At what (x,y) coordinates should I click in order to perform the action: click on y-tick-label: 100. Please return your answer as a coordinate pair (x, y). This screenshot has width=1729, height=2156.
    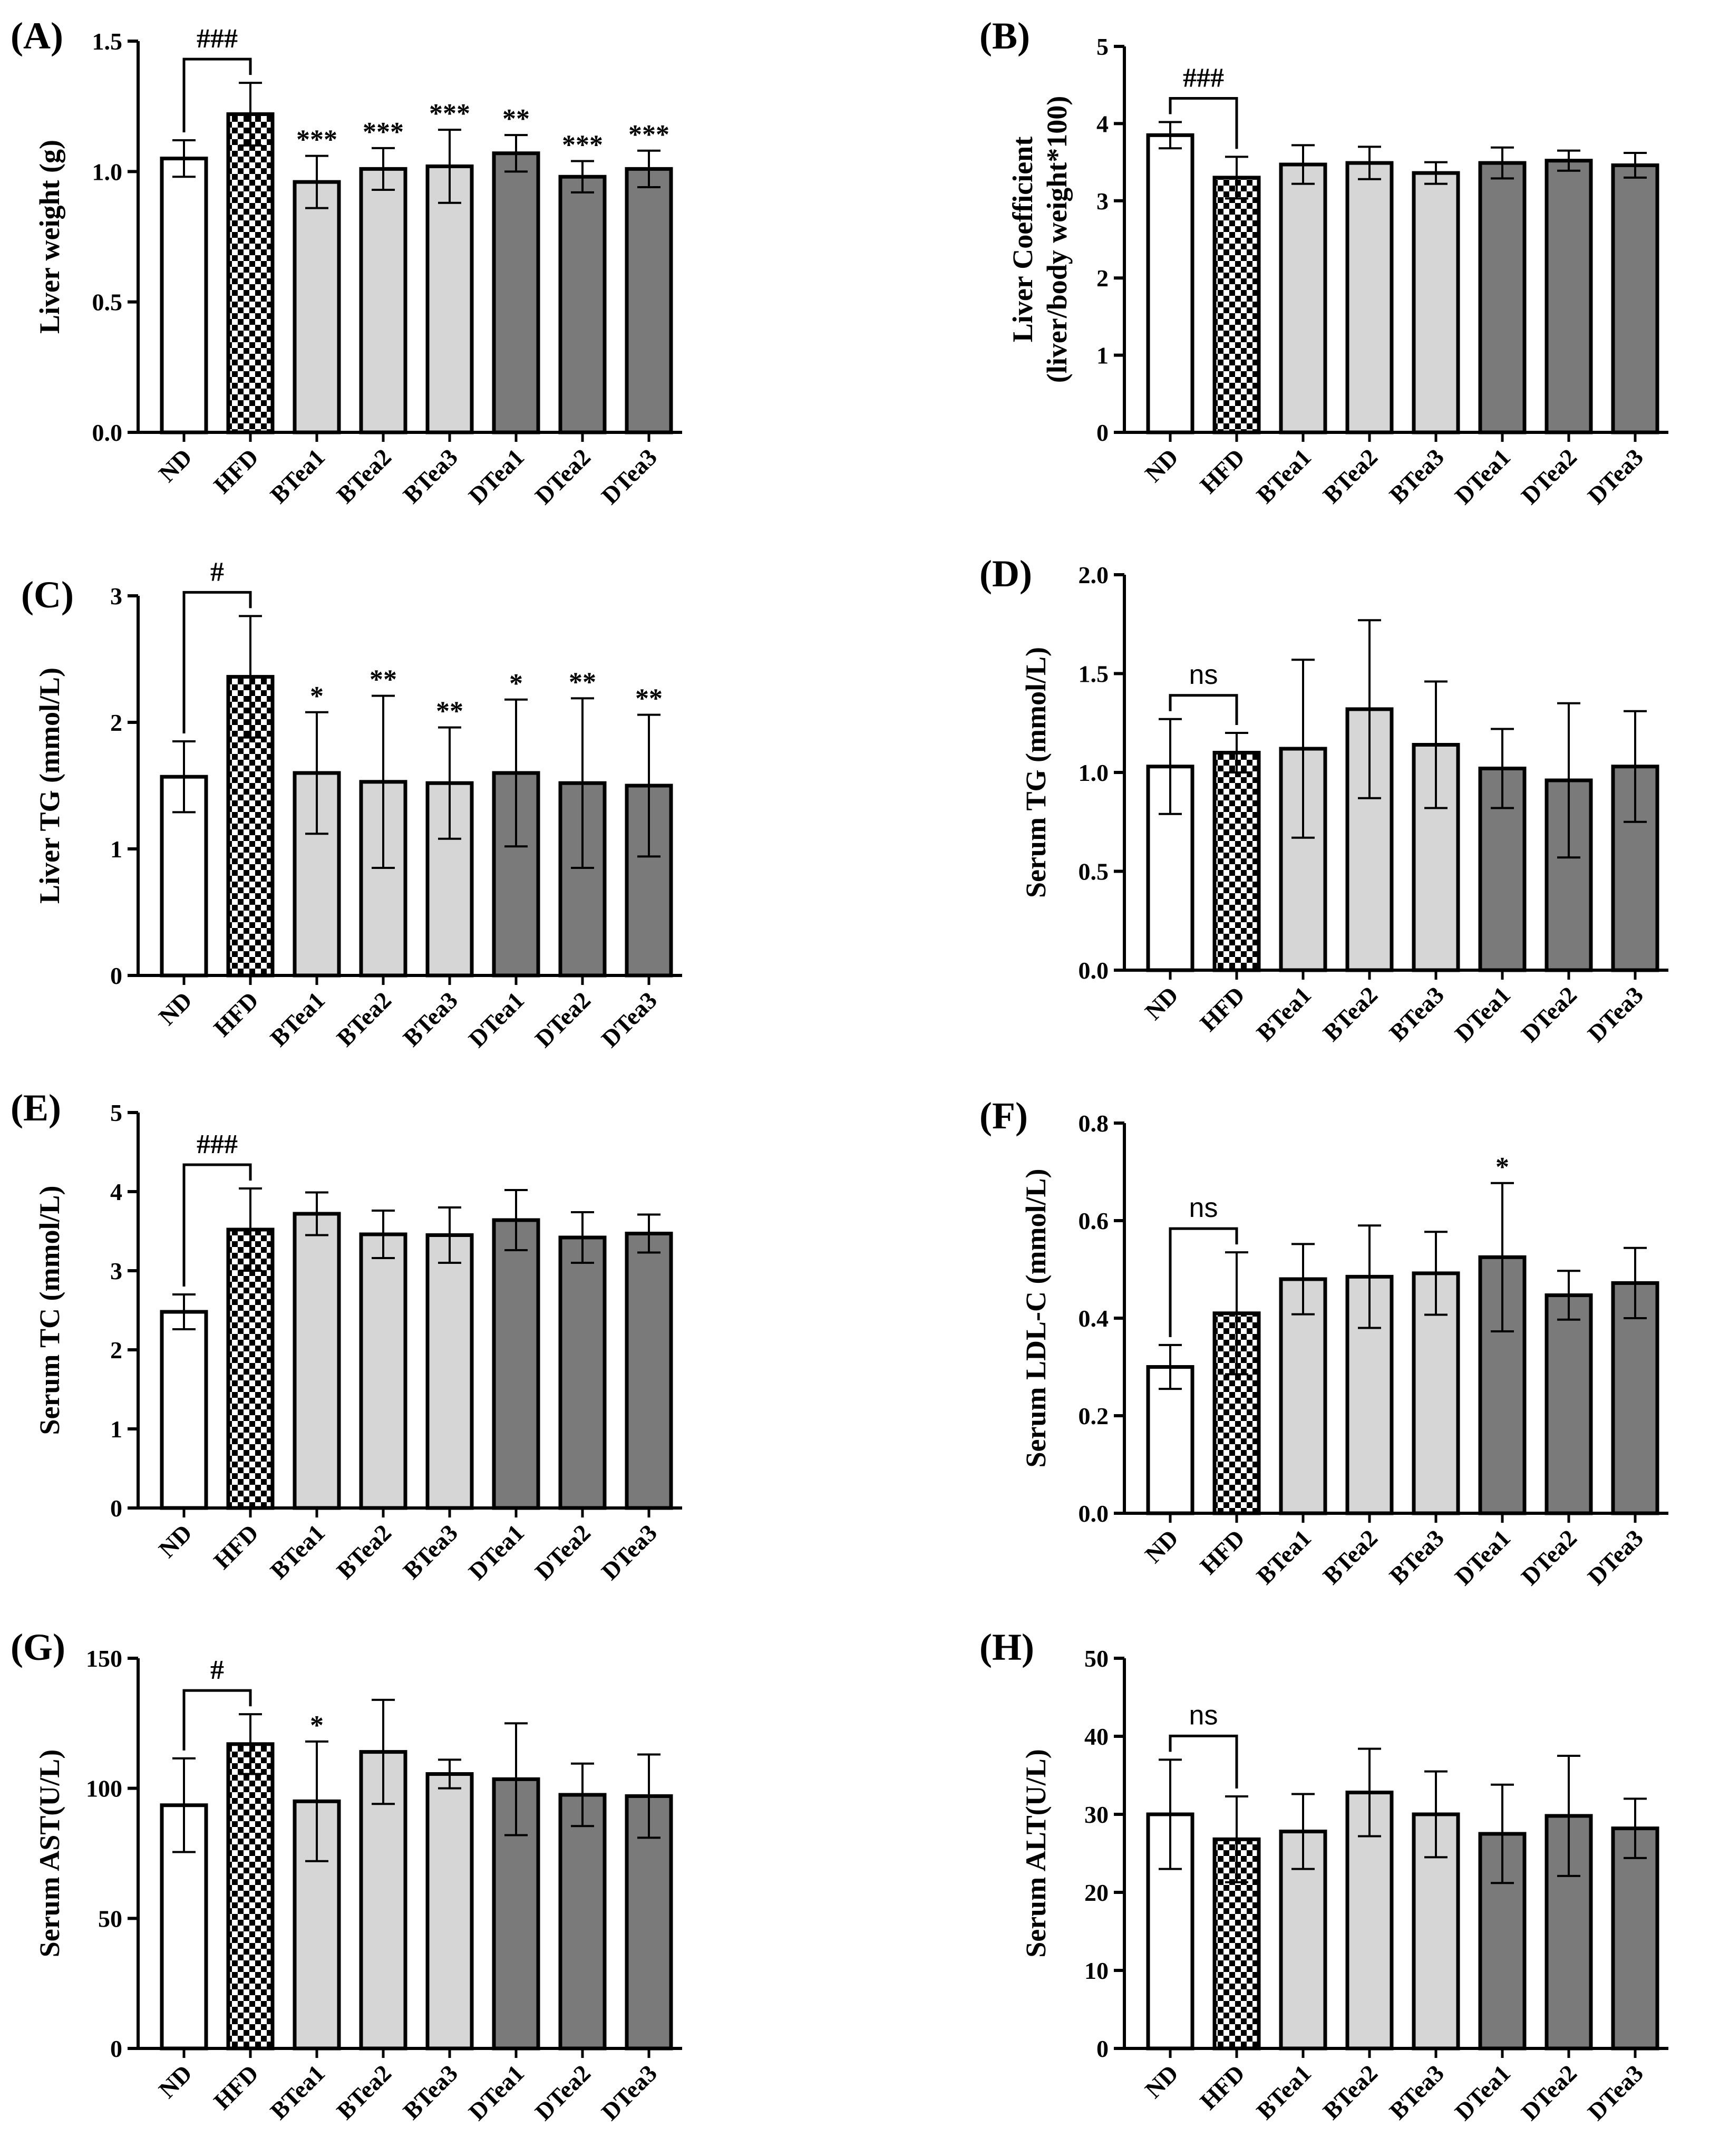
    Looking at the image, I should click on (104, 1788).